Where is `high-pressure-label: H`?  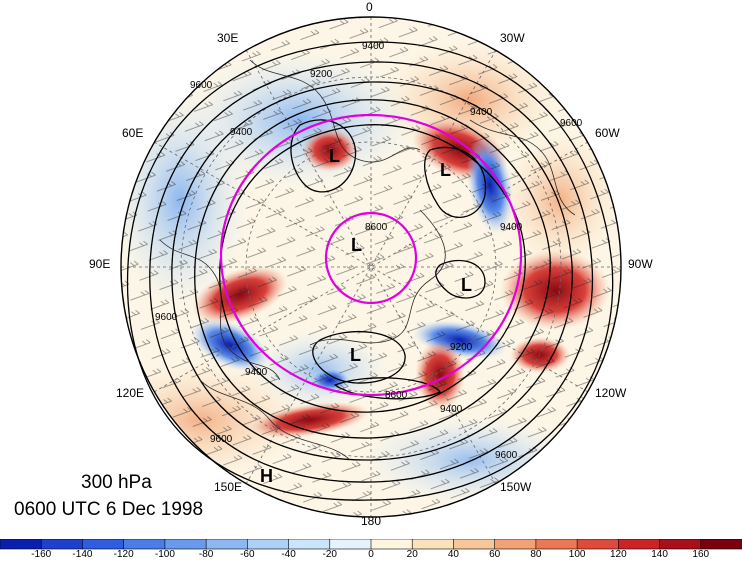 high-pressure-label: H is located at coordinates (266, 476).